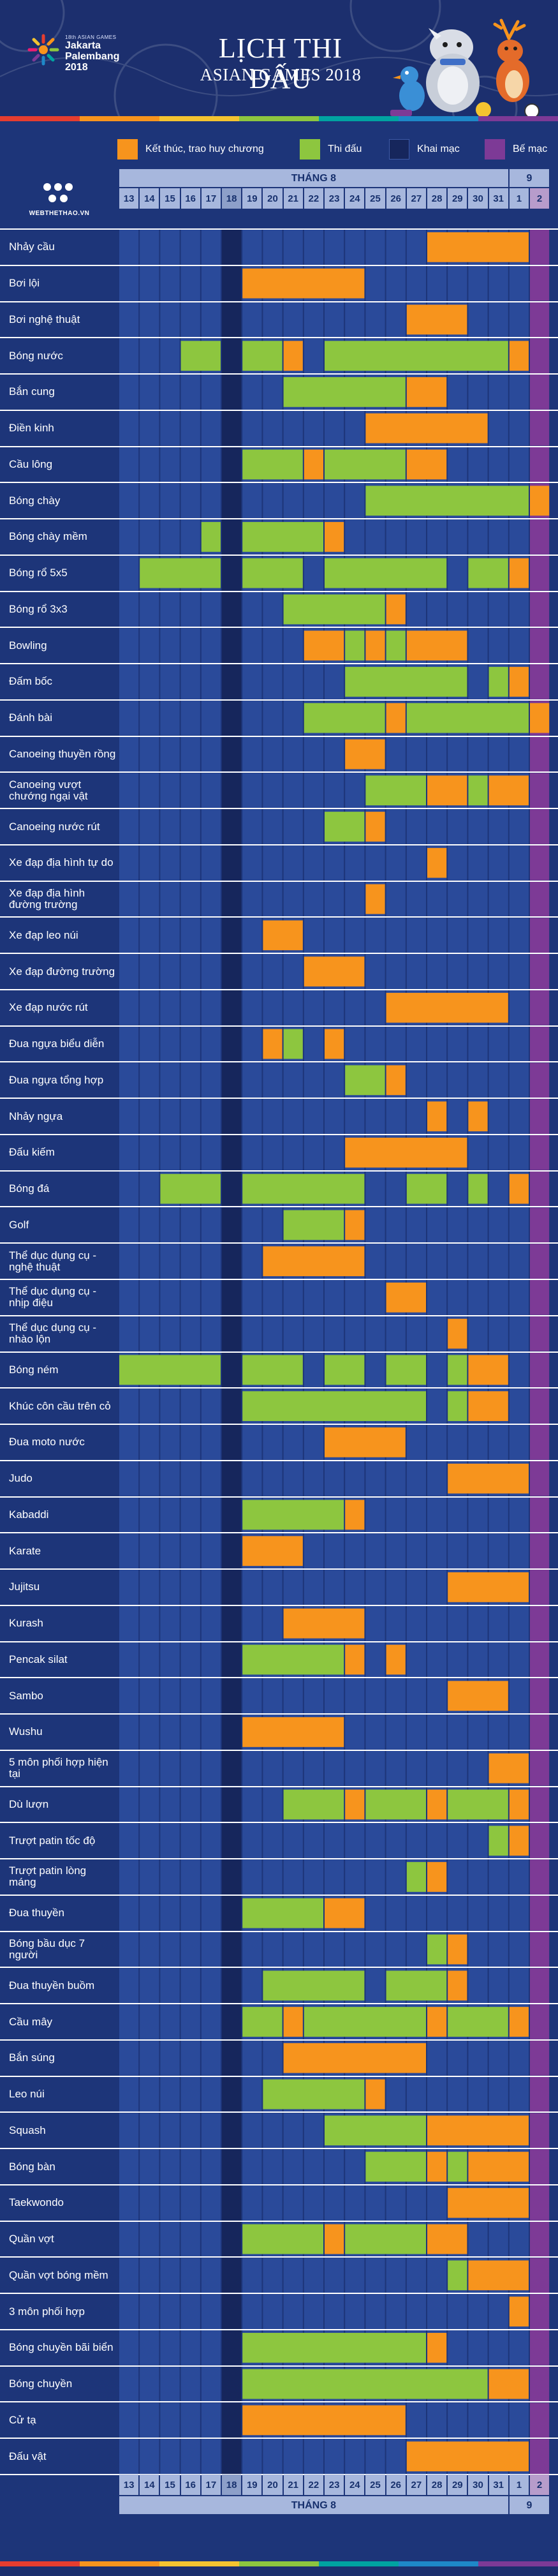 This screenshot has height=2576, width=558. I want to click on sport-row: Sambo, so click(279, 1696).